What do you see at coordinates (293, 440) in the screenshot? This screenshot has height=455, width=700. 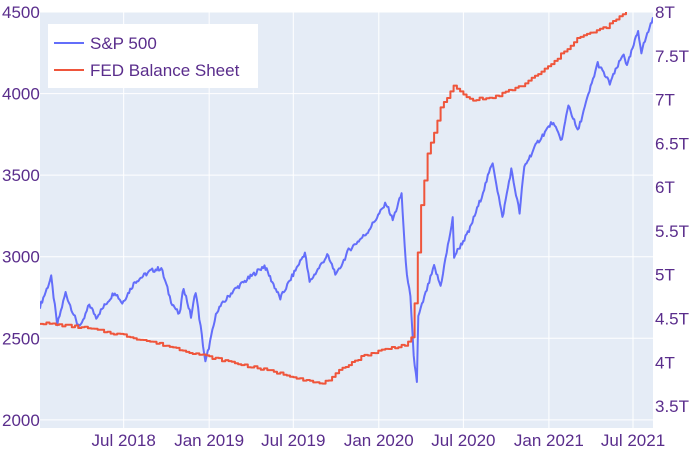 I see `x-tick-label: Jul 2019` at bounding box center [293, 440].